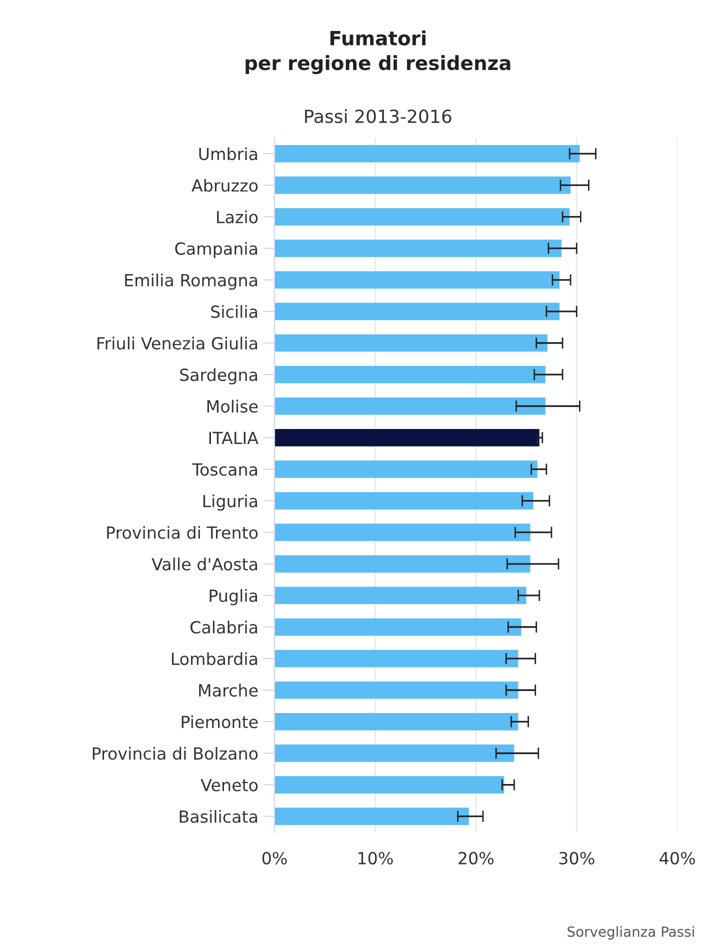 This screenshot has width=713, height=951. I want to click on y-tick-label: Puglia, so click(234, 597).